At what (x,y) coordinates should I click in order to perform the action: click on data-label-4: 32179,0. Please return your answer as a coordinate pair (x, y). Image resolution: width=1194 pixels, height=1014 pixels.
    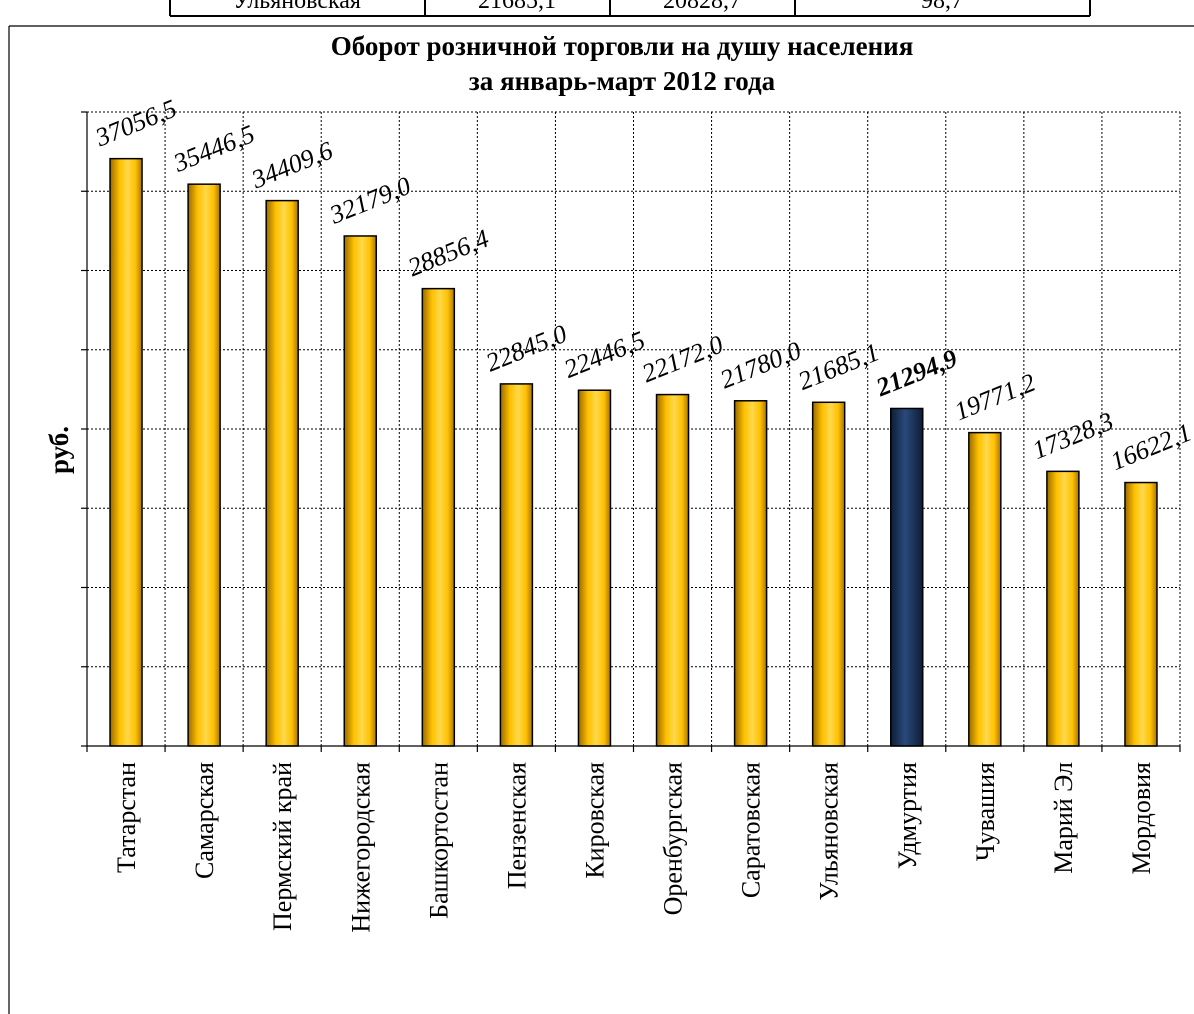
    Looking at the image, I should click on (370, 200).